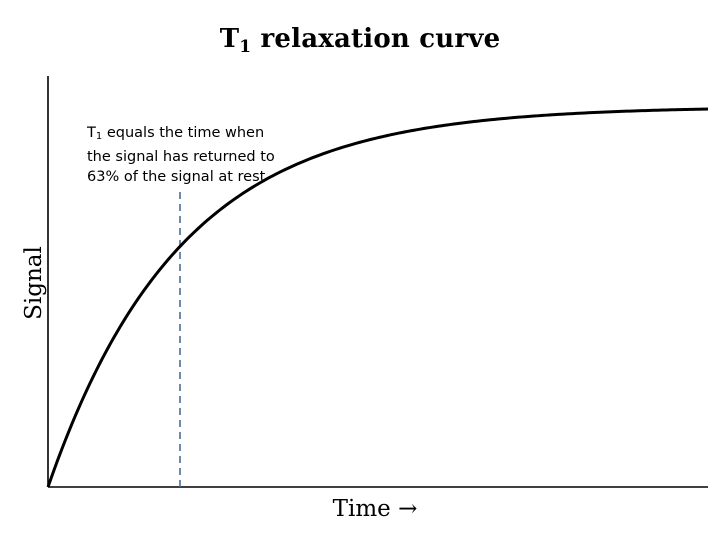  What do you see at coordinates (229, 39) in the screenshot?
I see `title-main: T` at bounding box center [229, 39].